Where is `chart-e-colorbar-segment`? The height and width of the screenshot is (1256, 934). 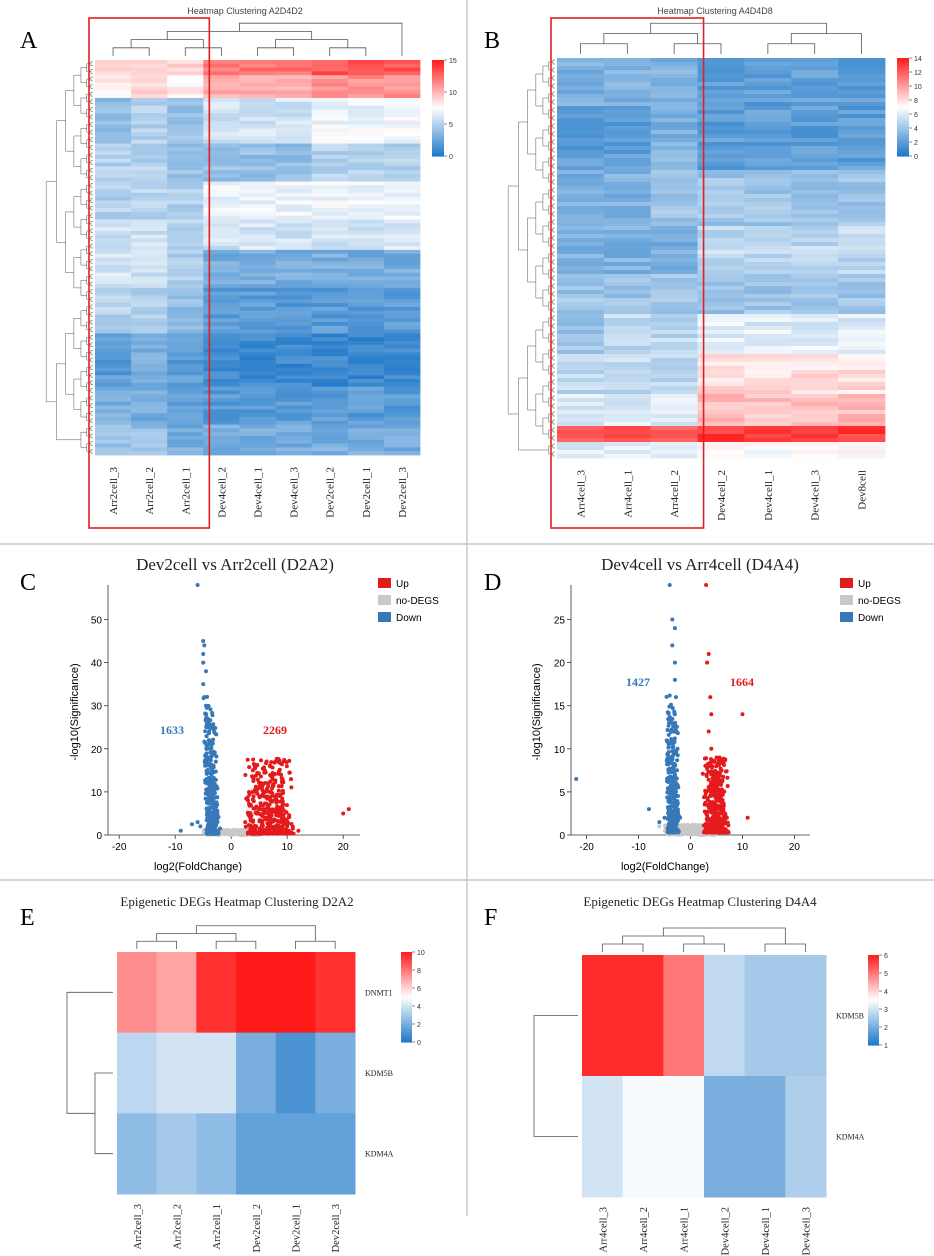
chart-e-colorbar-segment is located at coordinates (406, 1032).